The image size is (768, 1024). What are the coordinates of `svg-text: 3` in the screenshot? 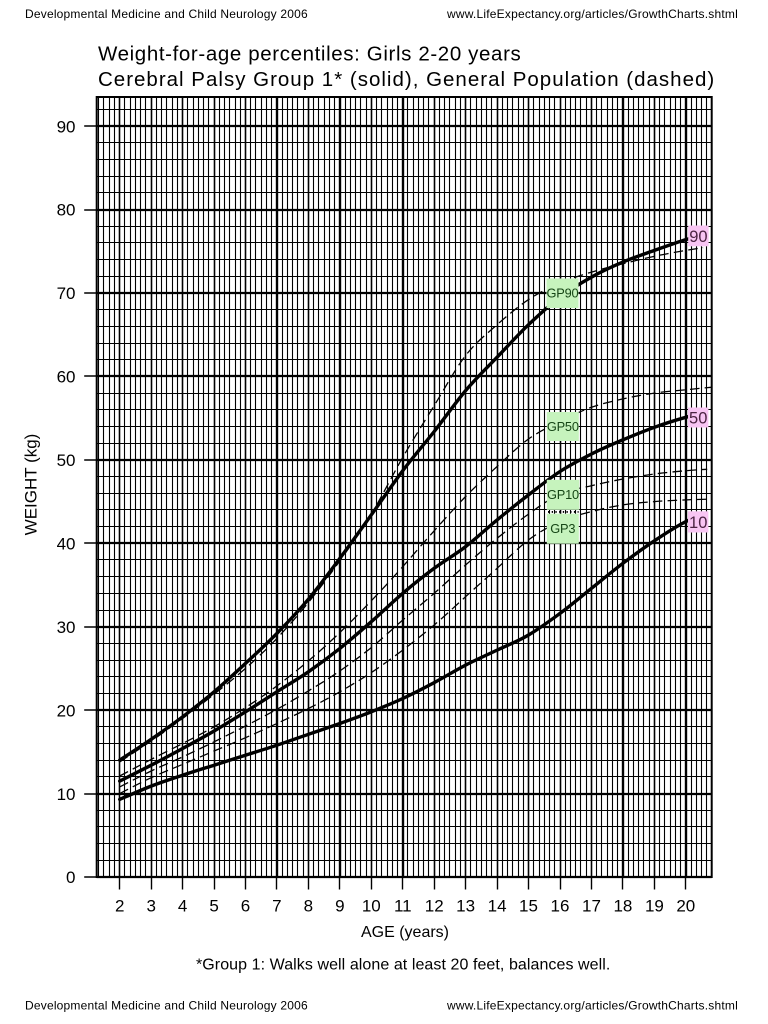 It's located at (150, 906).